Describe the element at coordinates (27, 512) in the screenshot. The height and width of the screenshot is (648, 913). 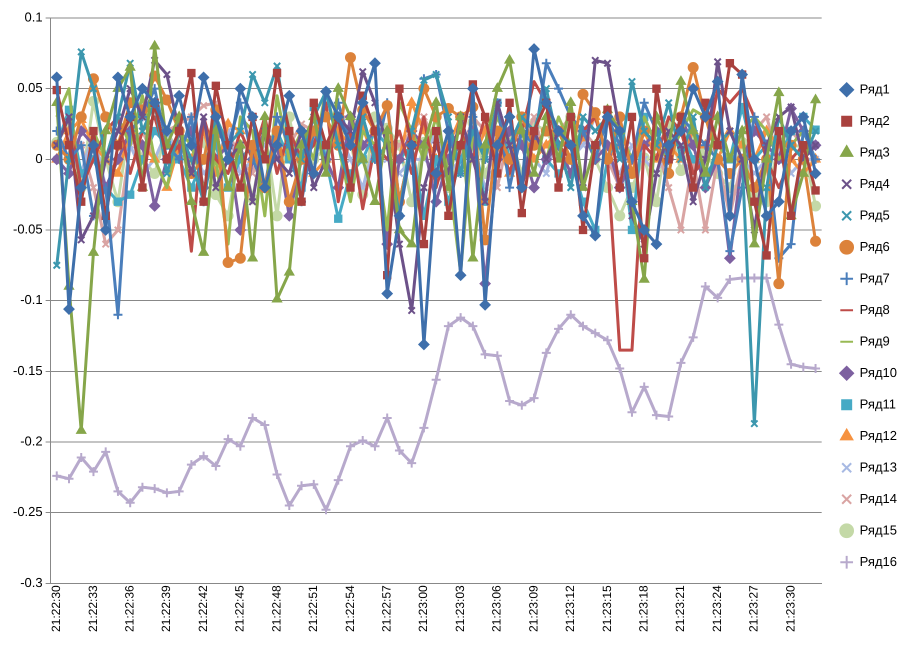
I see `y-tick-label: -0.25` at that location.